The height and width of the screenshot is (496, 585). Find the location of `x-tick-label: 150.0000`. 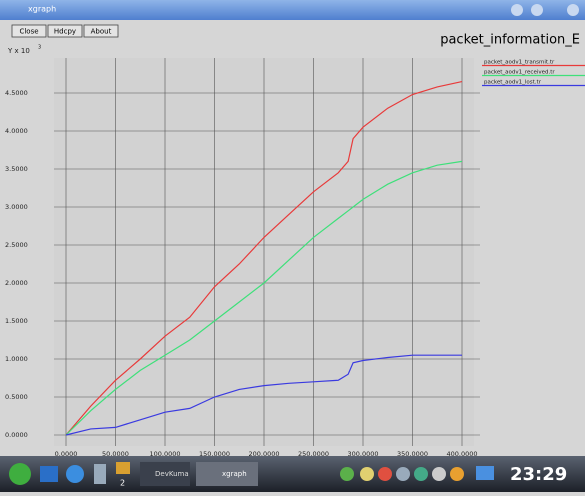

x-tick-label: 150.0000 is located at coordinates (214, 454).